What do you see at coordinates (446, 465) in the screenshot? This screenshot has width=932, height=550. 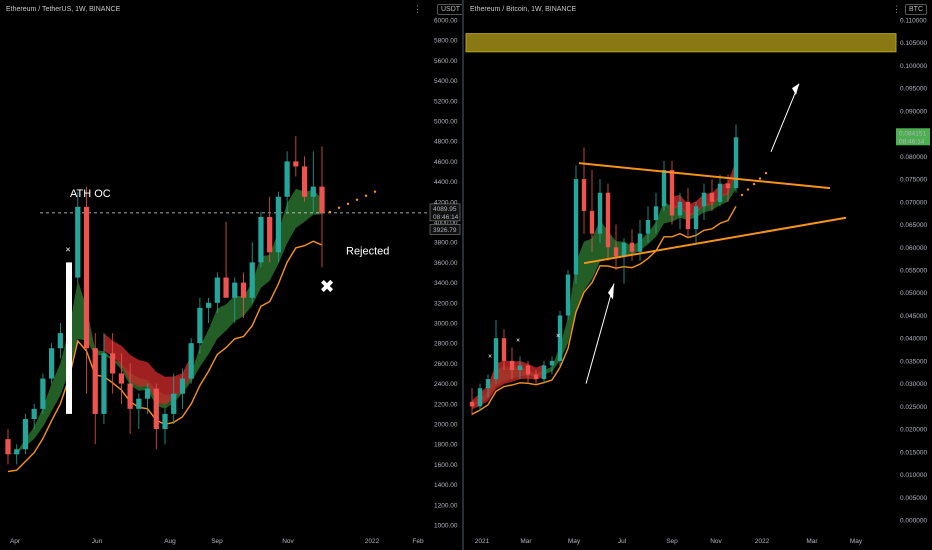 I see `y-tick-label: 1600.00` at bounding box center [446, 465].